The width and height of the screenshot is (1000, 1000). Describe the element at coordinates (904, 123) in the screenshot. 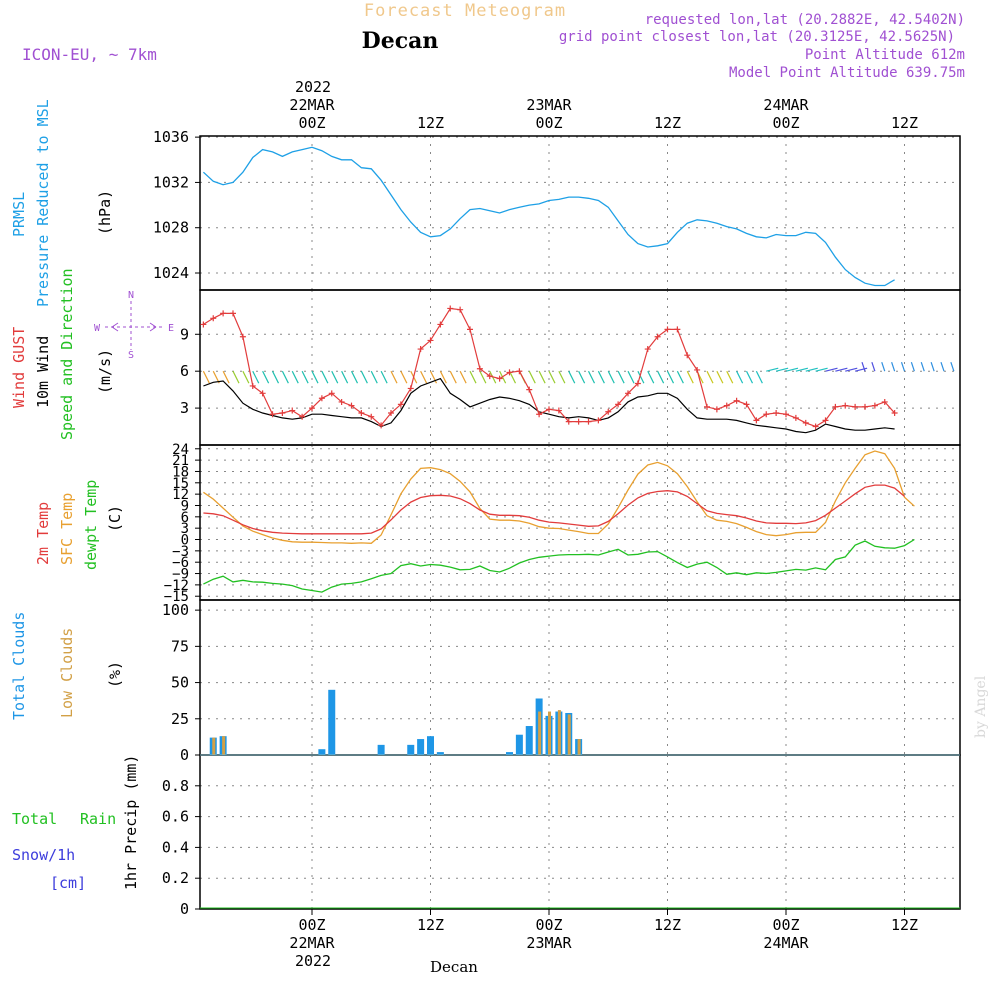

I see `top-hour-label: 12Z` at that location.